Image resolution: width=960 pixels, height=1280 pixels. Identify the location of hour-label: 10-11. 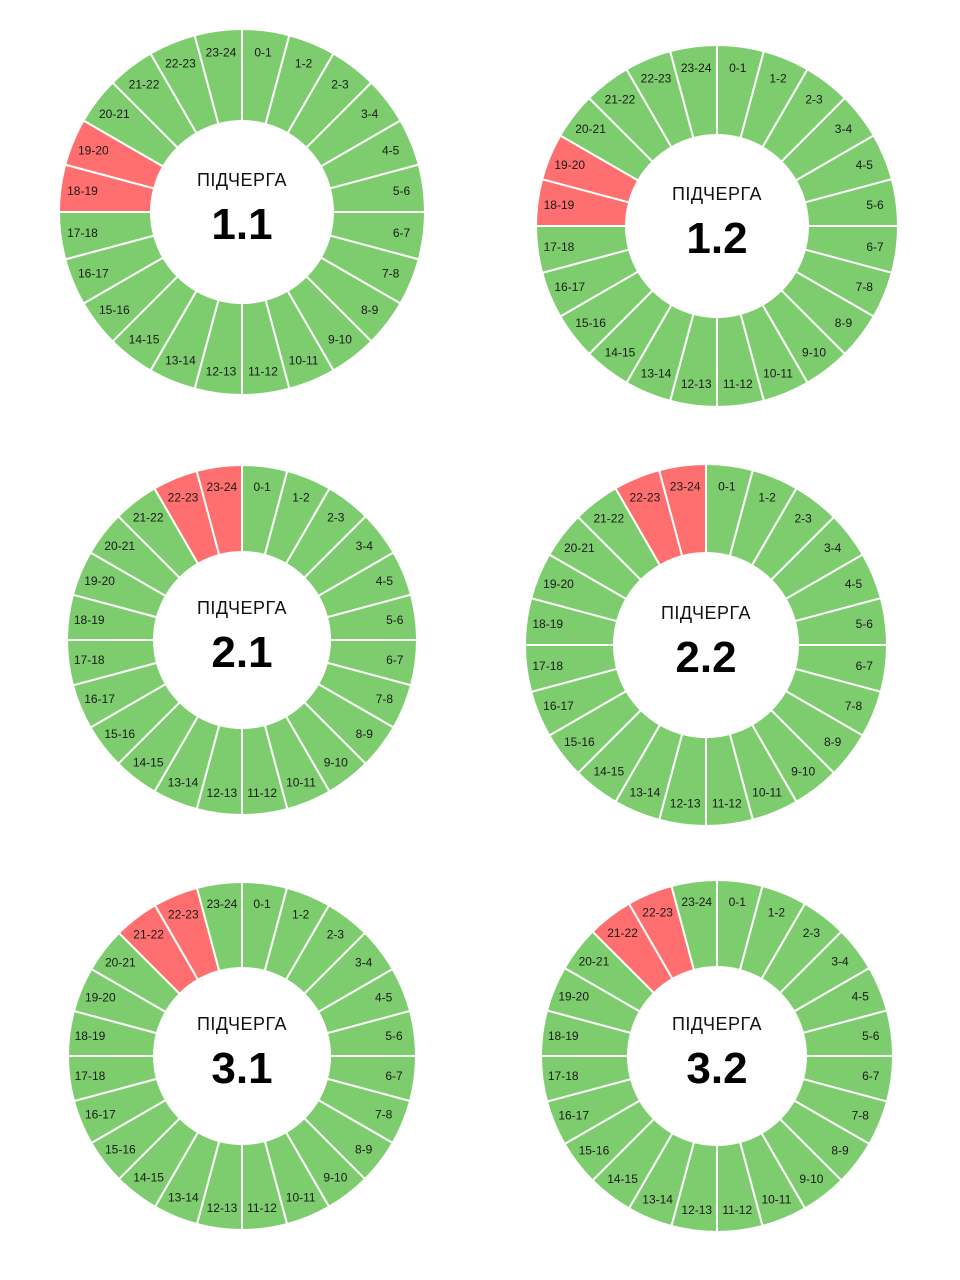
(301, 1198).